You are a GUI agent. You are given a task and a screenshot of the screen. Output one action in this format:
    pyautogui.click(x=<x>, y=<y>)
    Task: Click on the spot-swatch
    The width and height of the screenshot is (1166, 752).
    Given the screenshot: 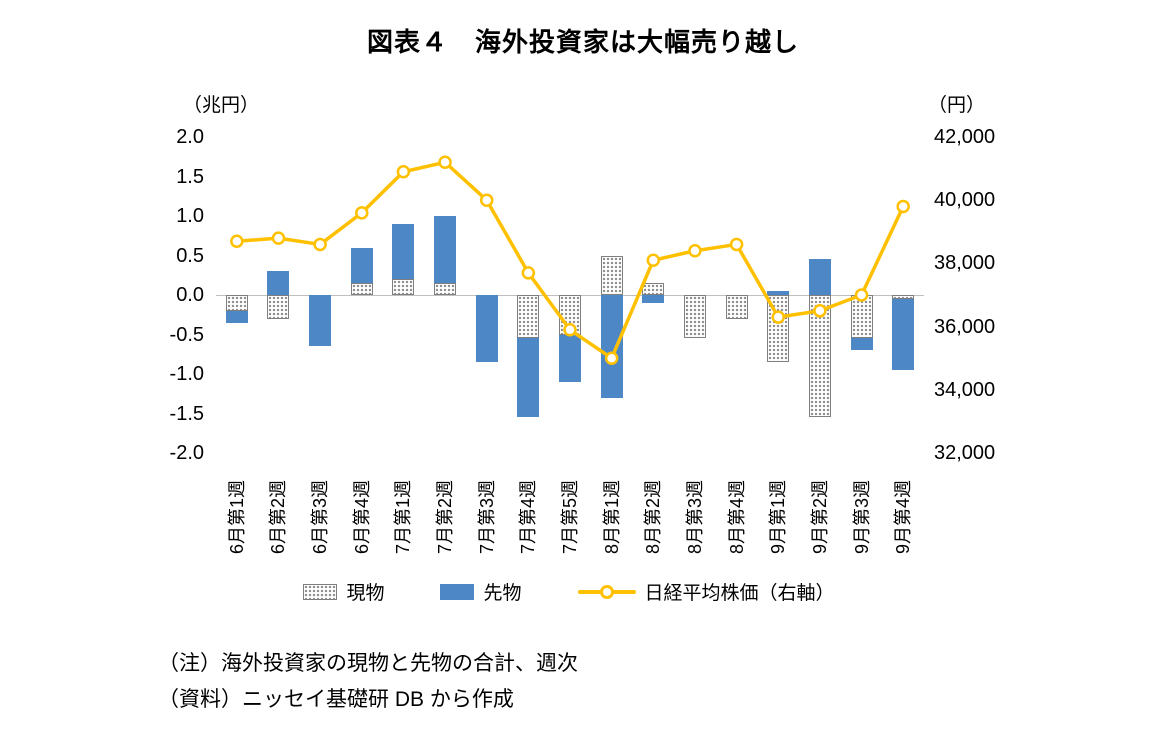 What is the action you would take?
    pyautogui.click(x=320, y=591)
    